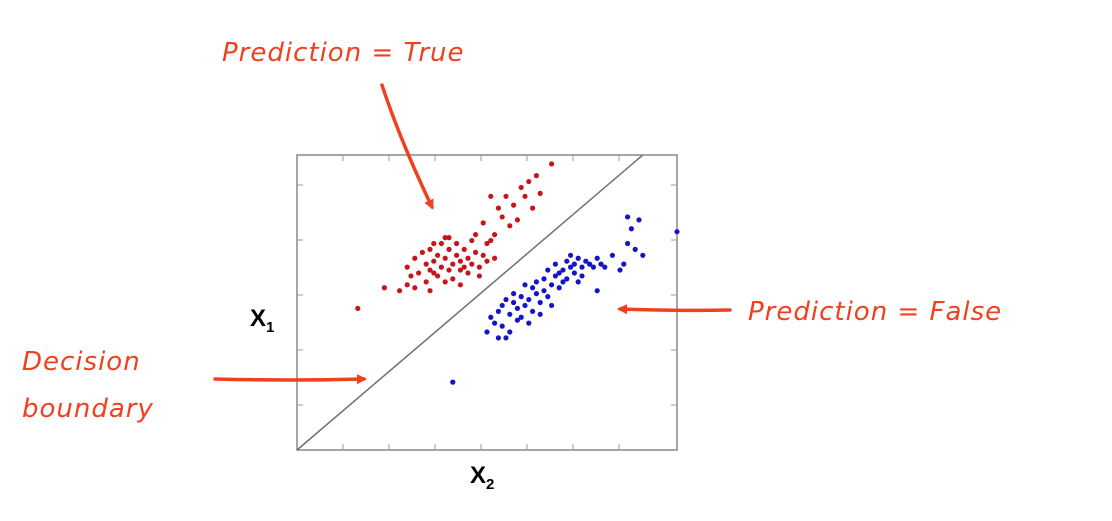 Image resolution: width=1112 pixels, height=521 pixels. Describe the element at coordinates (290, 379) in the screenshot. I see `decision-boundary-arrow` at that location.